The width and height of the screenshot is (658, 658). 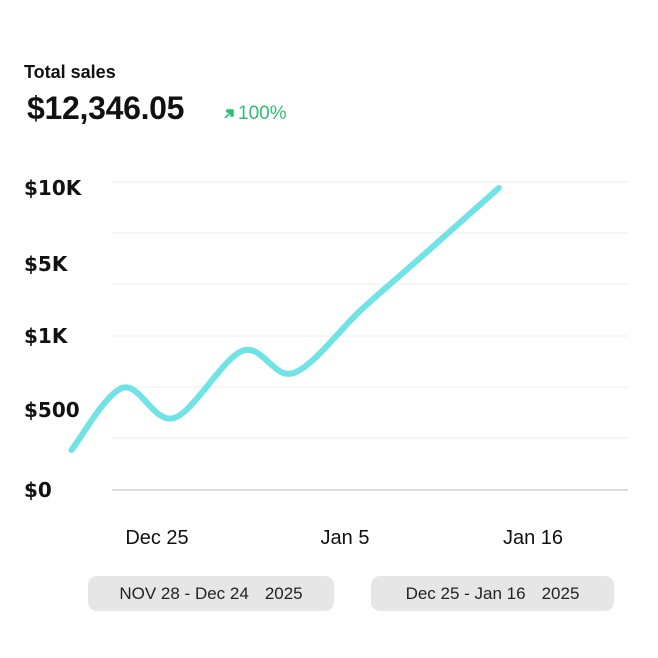 What do you see at coordinates (106, 108) in the screenshot?
I see `total-sales-value: $12,346.05` at bounding box center [106, 108].